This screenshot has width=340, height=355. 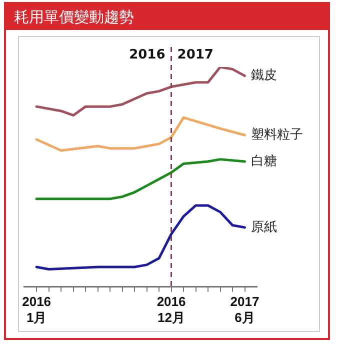 What do you see at coordinates (167, 17) in the screenshot?
I see `chart-title: 耗用單價變動趨勢` at bounding box center [167, 17].